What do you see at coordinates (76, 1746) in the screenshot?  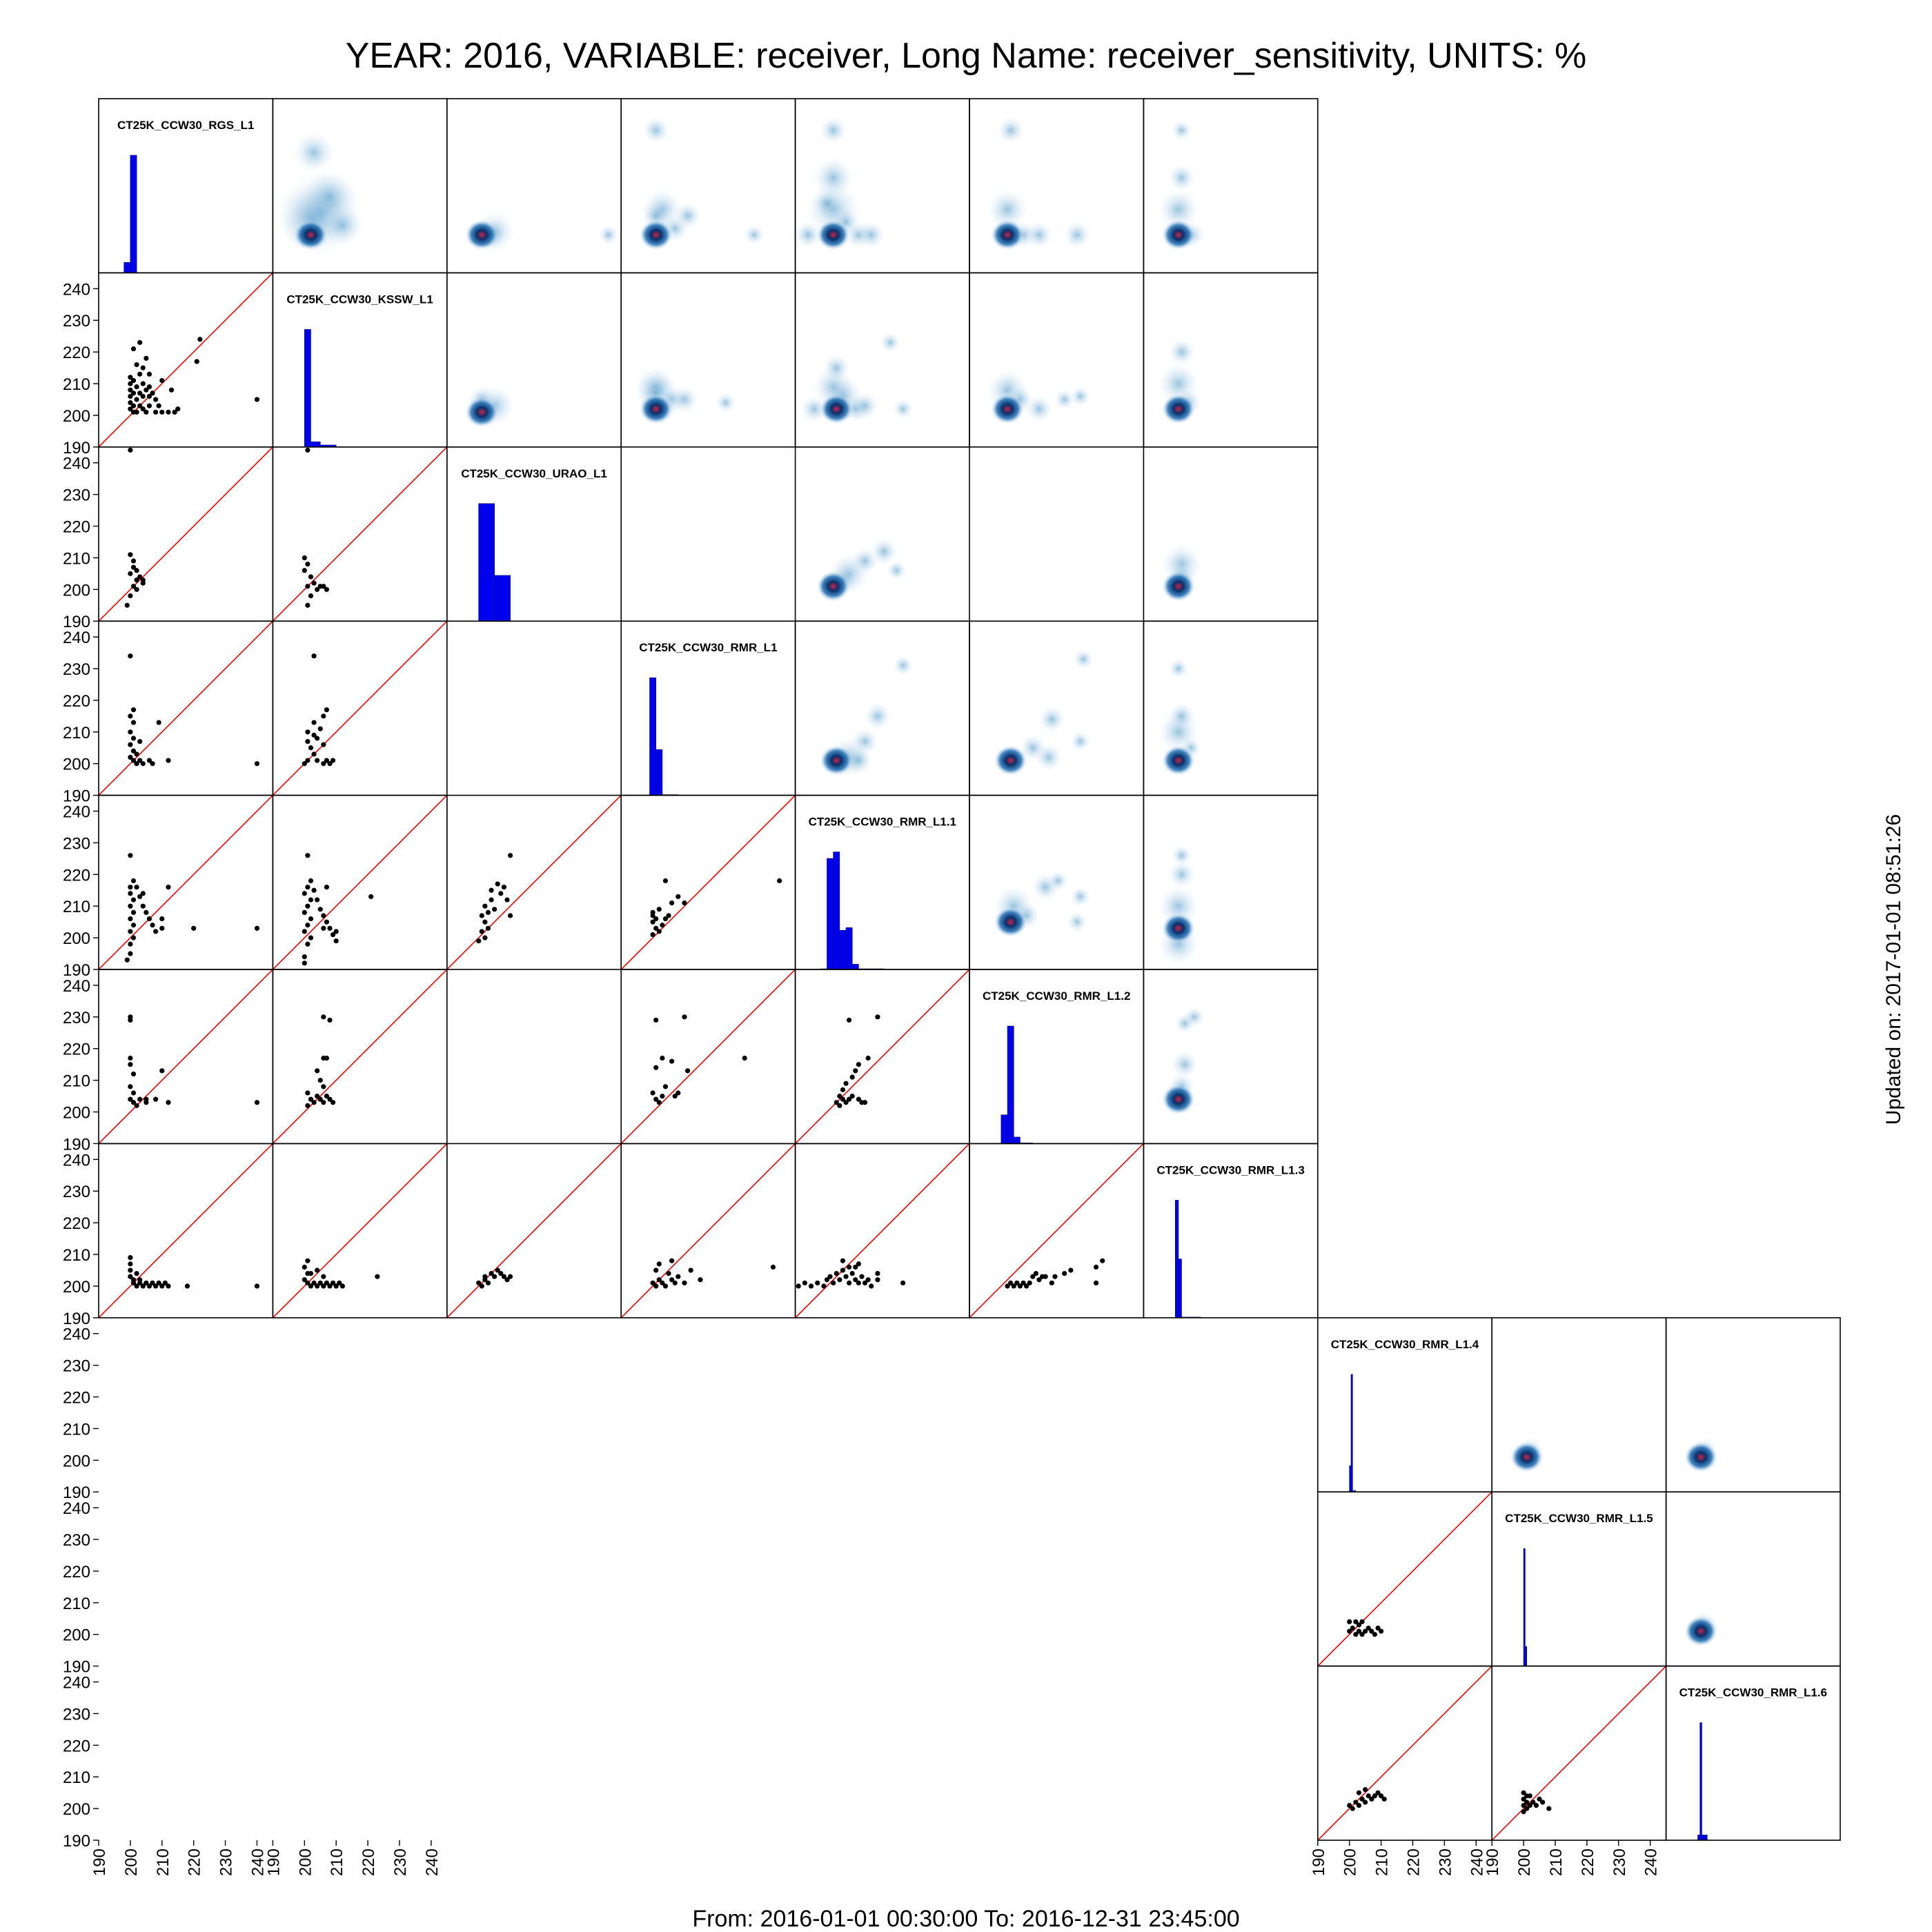 I see `y-tick-label-9-3: 220` at bounding box center [76, 1746].